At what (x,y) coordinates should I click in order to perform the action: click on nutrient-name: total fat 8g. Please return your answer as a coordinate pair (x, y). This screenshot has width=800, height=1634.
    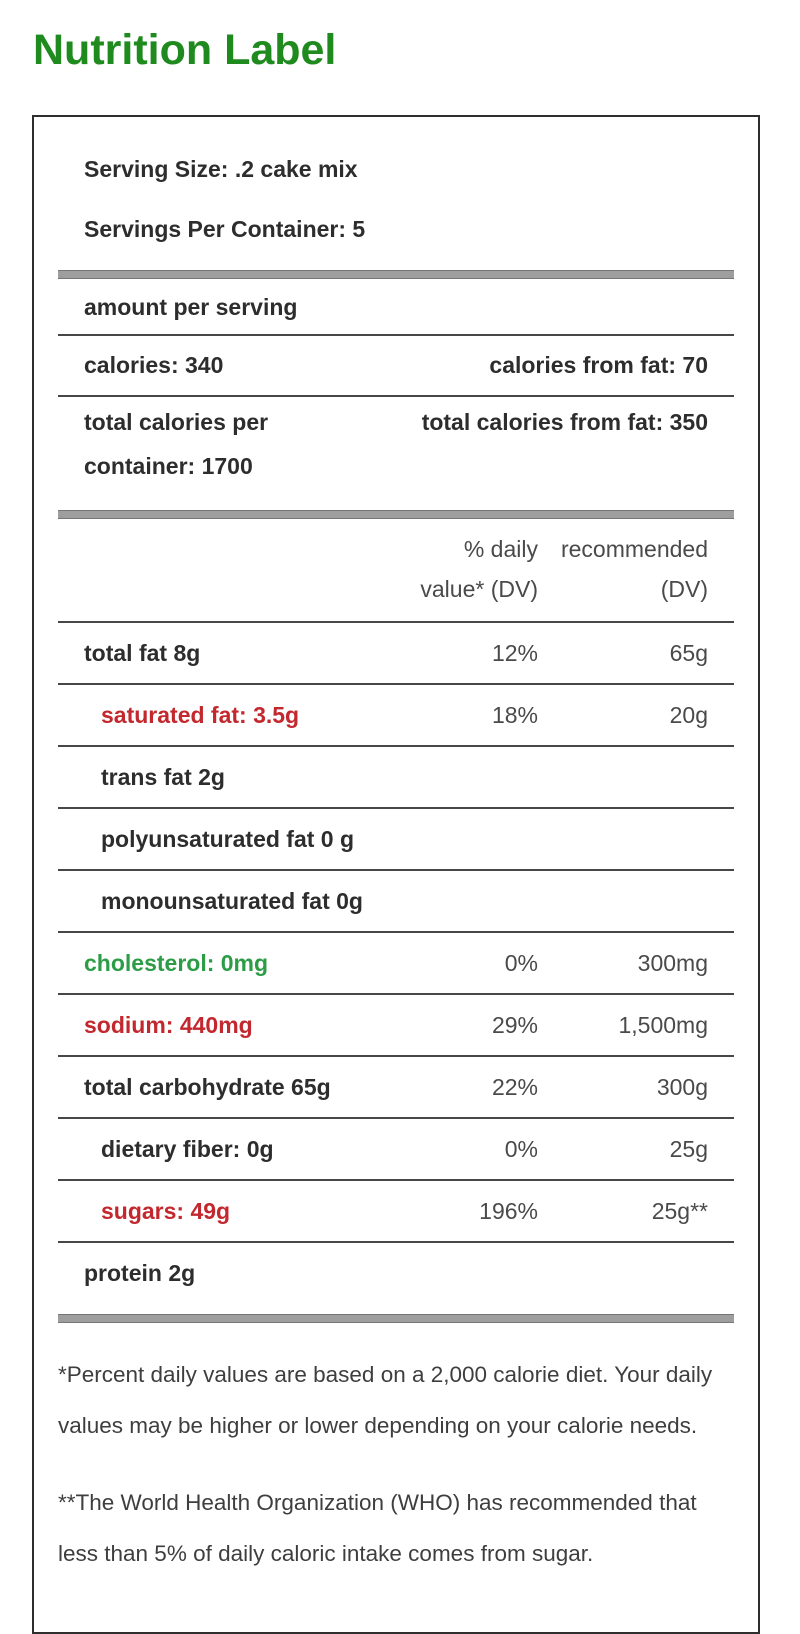
    Looking at the image, I should click on (142, 653).